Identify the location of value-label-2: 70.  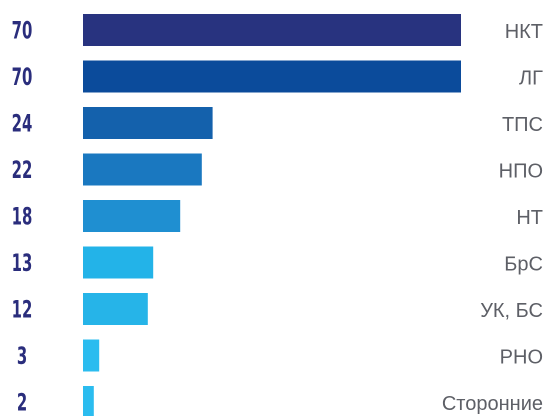
(22, 76).